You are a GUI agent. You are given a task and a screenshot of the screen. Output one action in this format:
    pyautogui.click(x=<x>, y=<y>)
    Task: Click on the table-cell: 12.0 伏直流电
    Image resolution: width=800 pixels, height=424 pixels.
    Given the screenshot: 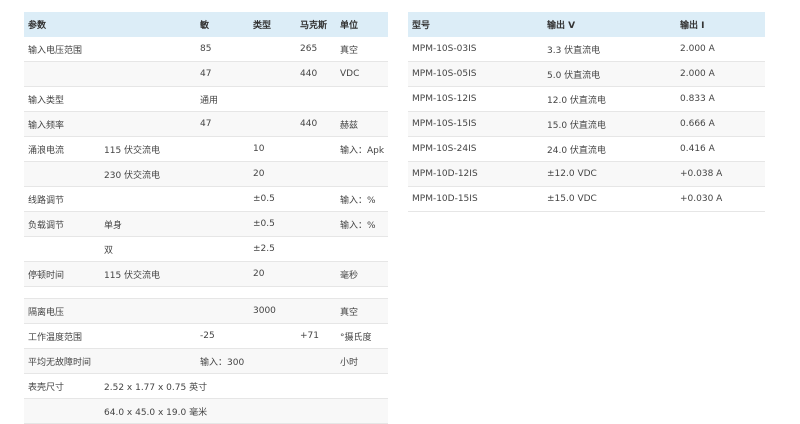 What is the action you would take?
    pyautogui.click(x=609, y=99)
    